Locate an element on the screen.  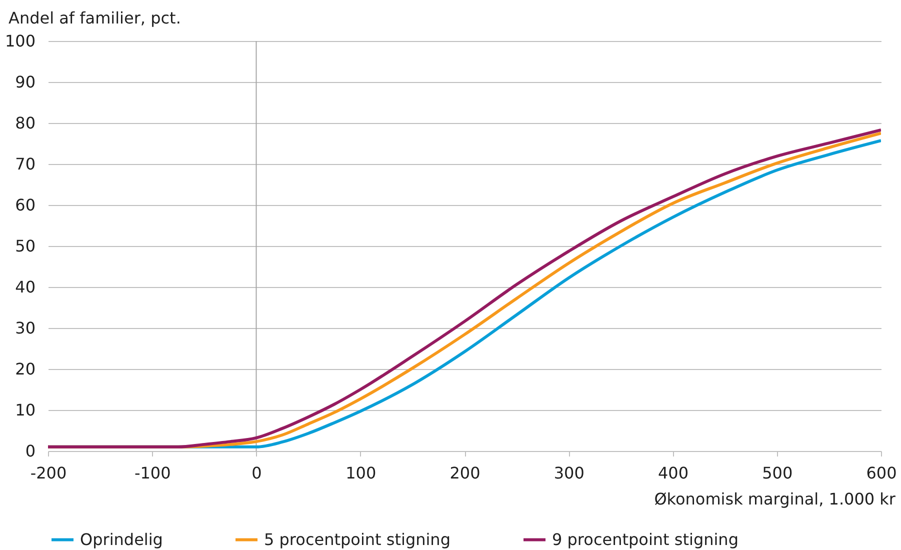
x-axis-title: Økonomisk marginal, 1.000 kr is located at coordinates (775, 499).